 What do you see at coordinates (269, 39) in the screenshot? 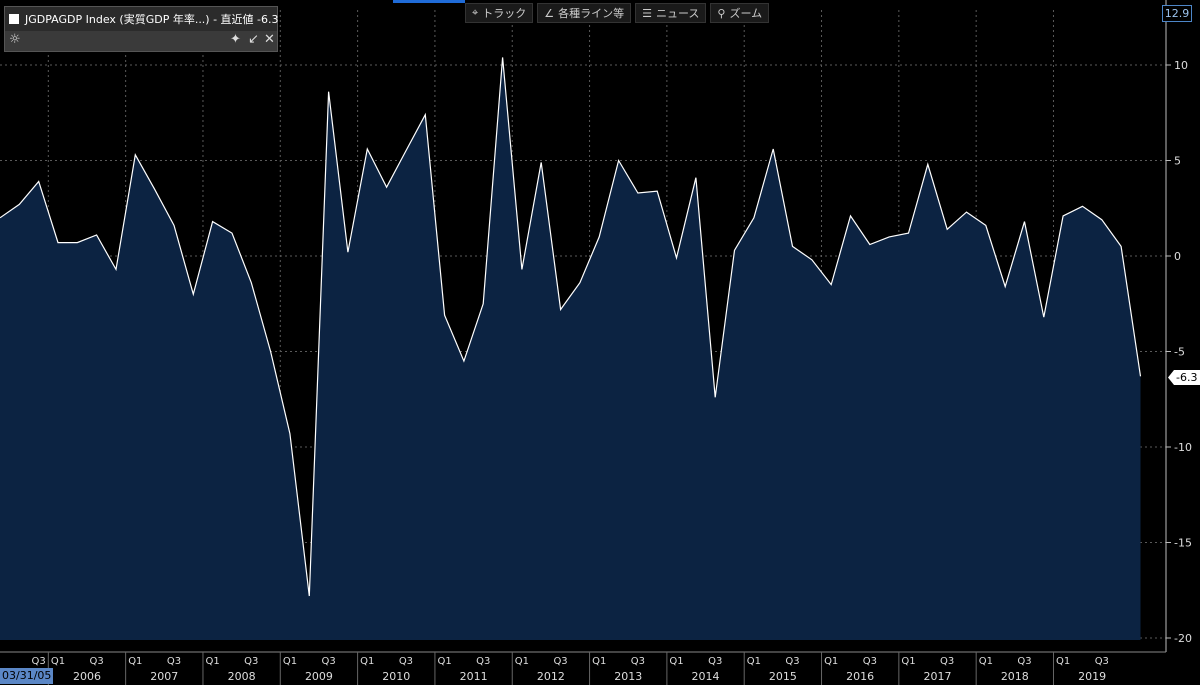
I see `close-icon: ✕` at bounding box center [269, 39].